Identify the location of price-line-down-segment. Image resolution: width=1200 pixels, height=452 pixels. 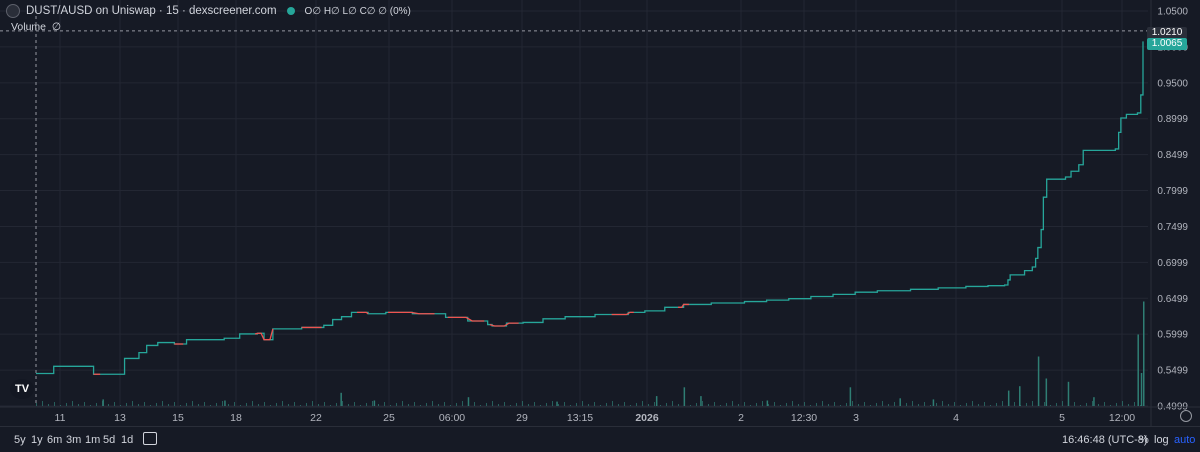
(684, 305).